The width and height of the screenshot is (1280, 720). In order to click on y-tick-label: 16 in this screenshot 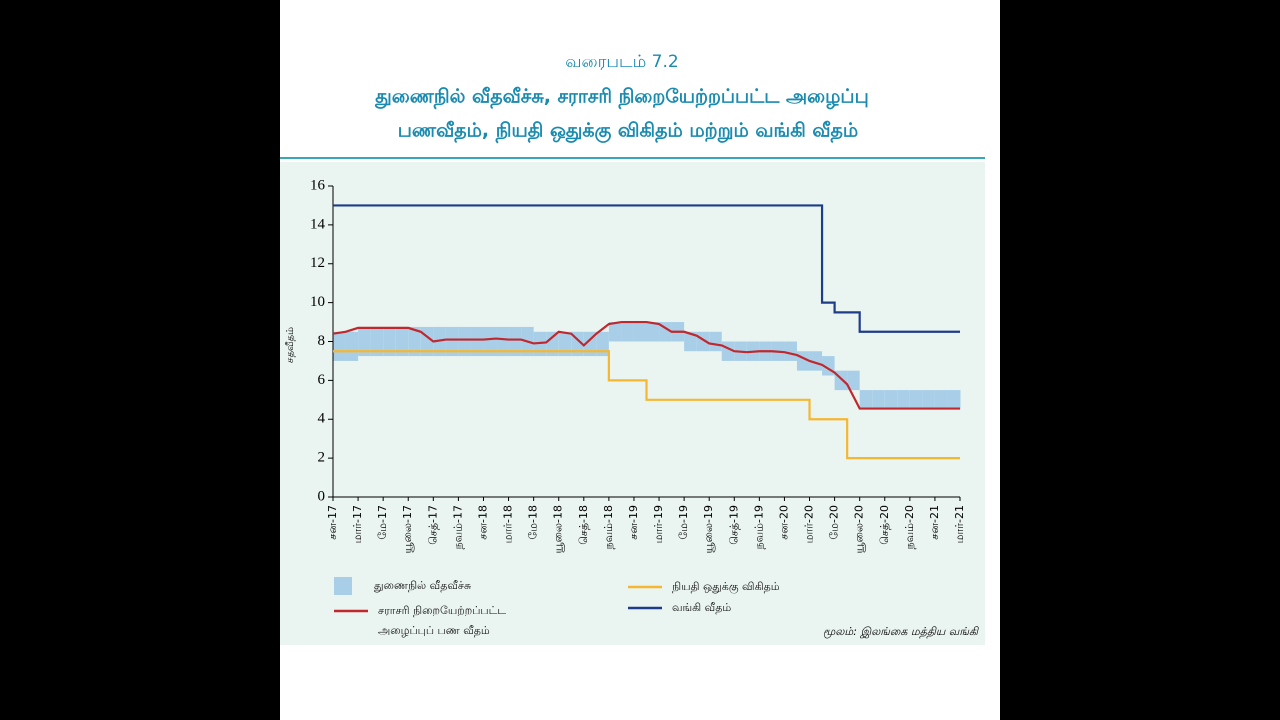, I will do `click(318, 185)`.